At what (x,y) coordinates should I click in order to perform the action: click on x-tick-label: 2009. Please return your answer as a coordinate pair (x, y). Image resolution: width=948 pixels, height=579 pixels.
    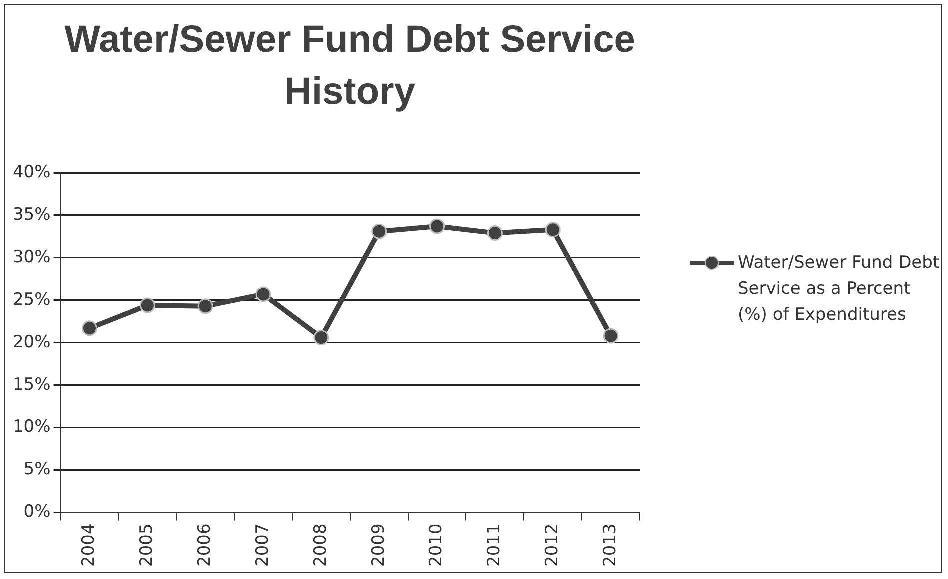
    Looking at the image, I should click on (378, 545).